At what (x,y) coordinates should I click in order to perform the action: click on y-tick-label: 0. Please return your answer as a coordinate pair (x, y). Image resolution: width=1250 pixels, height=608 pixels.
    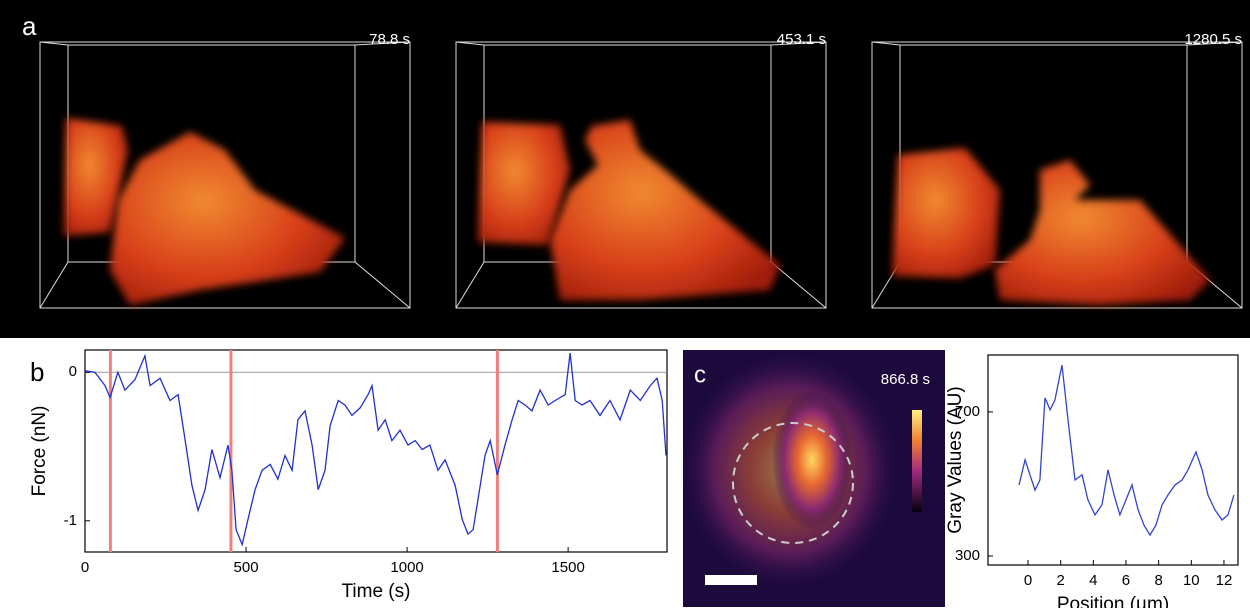
    Looking at the image, I should click on (73, 371).